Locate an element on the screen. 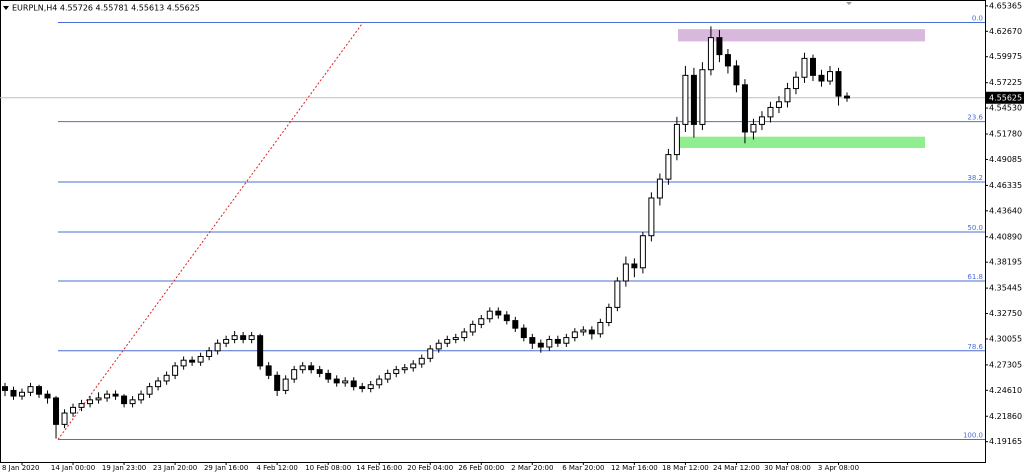 Image resolution: width=1024 pixels, height=474 pixels. fib-label: 78.6 is located at coordinates (975, 347).